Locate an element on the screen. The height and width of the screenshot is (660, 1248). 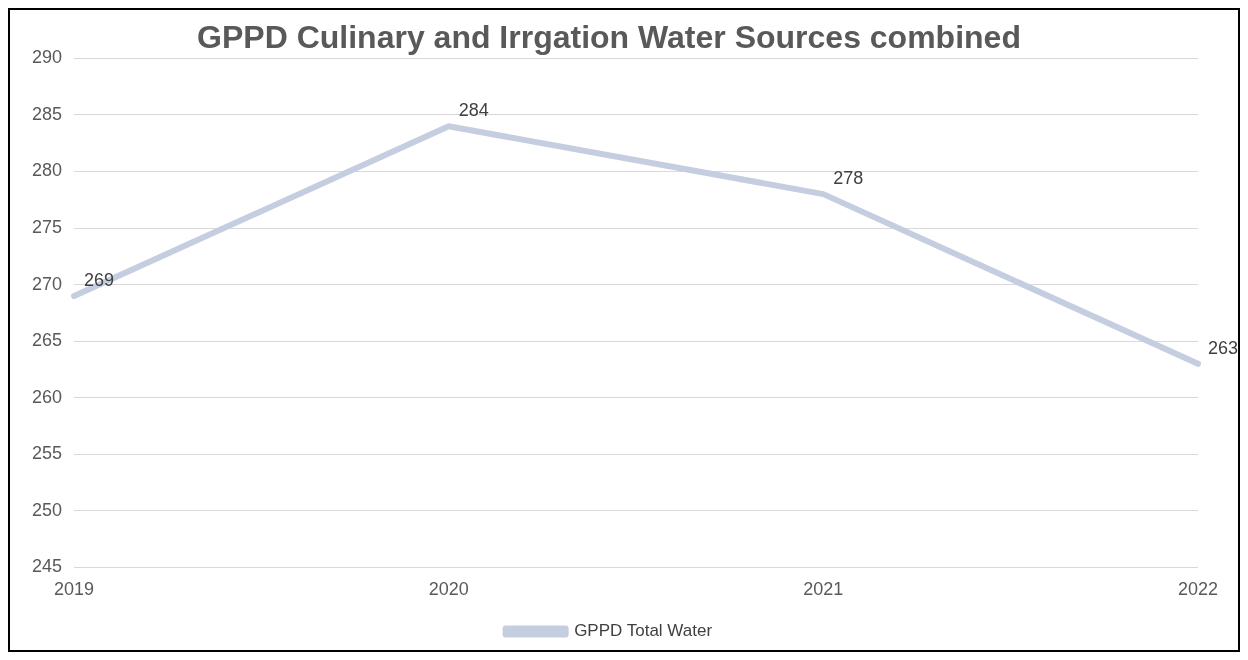
y-tick-label: 280 is located at coordinates (47, 170).